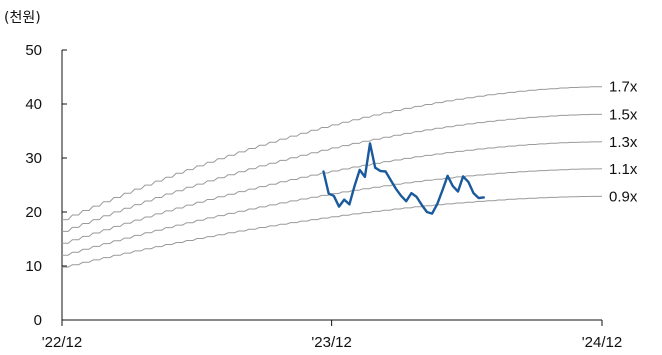 This screenshot has width=662, height=355. Describe the element at coordinates (33, 104) in the screenshot. I see `y-tick-label: 40` at that location.